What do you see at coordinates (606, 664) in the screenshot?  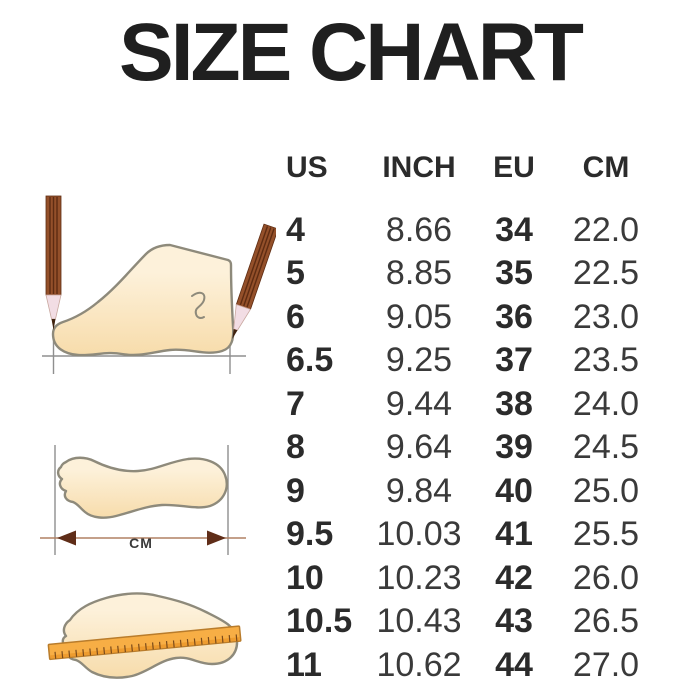 I see `cell-cm: 27.0` at bounding box center [606, 664].